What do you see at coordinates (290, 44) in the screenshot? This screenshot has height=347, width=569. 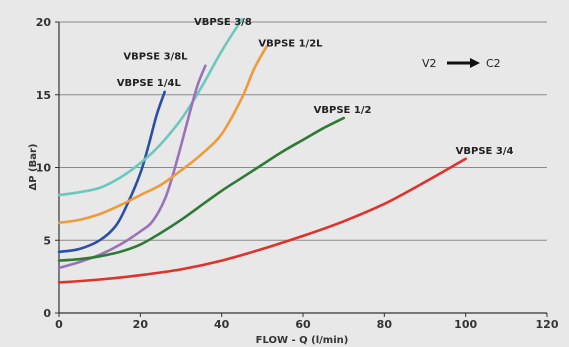 I see `series-label-vbpse-1-2l: VBPSE 1/2L` at bounding box center [290, 44].